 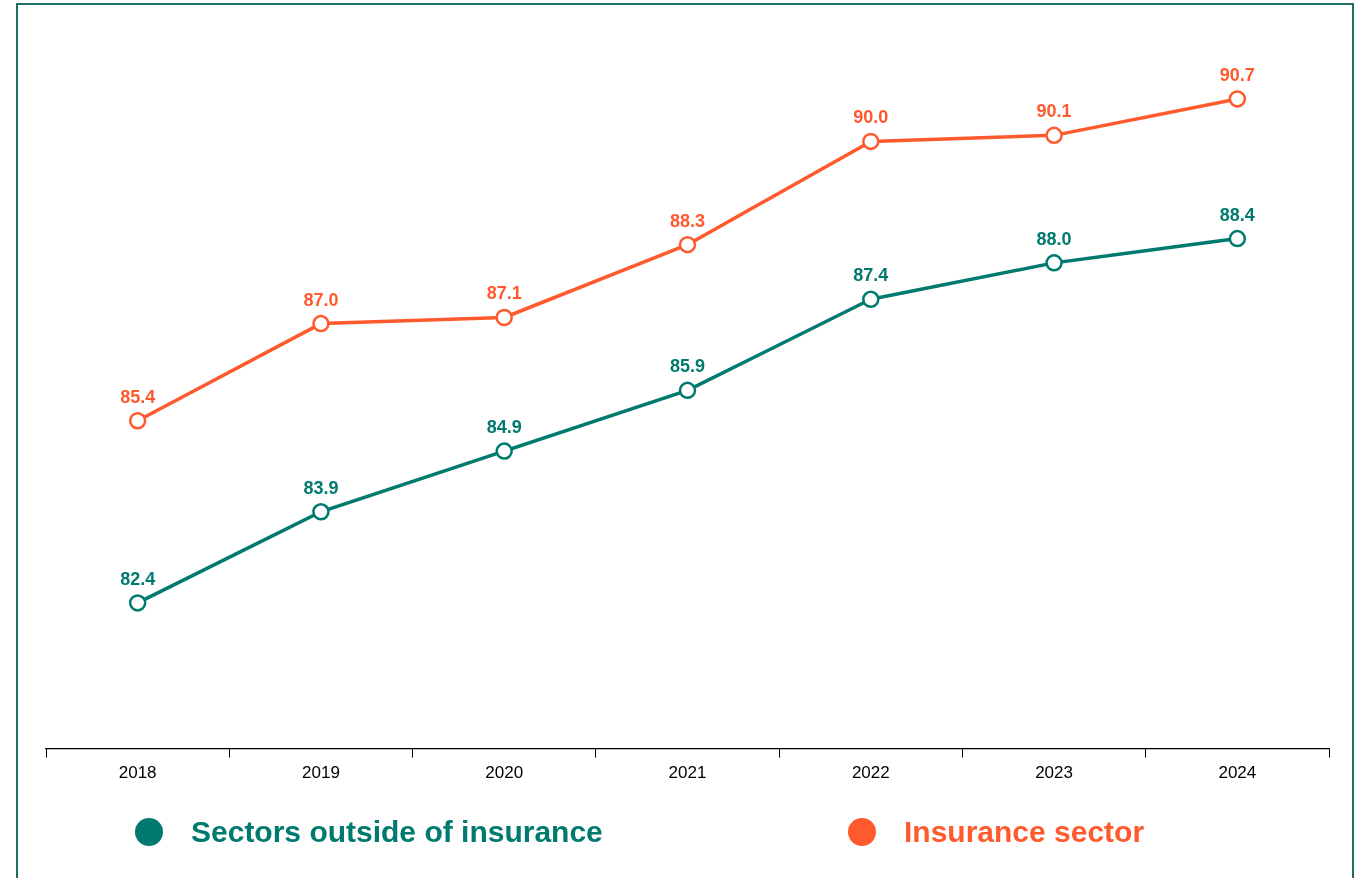 What do you see at coordinates (1054, 773) in the screenshot?
I see `x-tick-label: 2023` at bounding box center [1054, 773].